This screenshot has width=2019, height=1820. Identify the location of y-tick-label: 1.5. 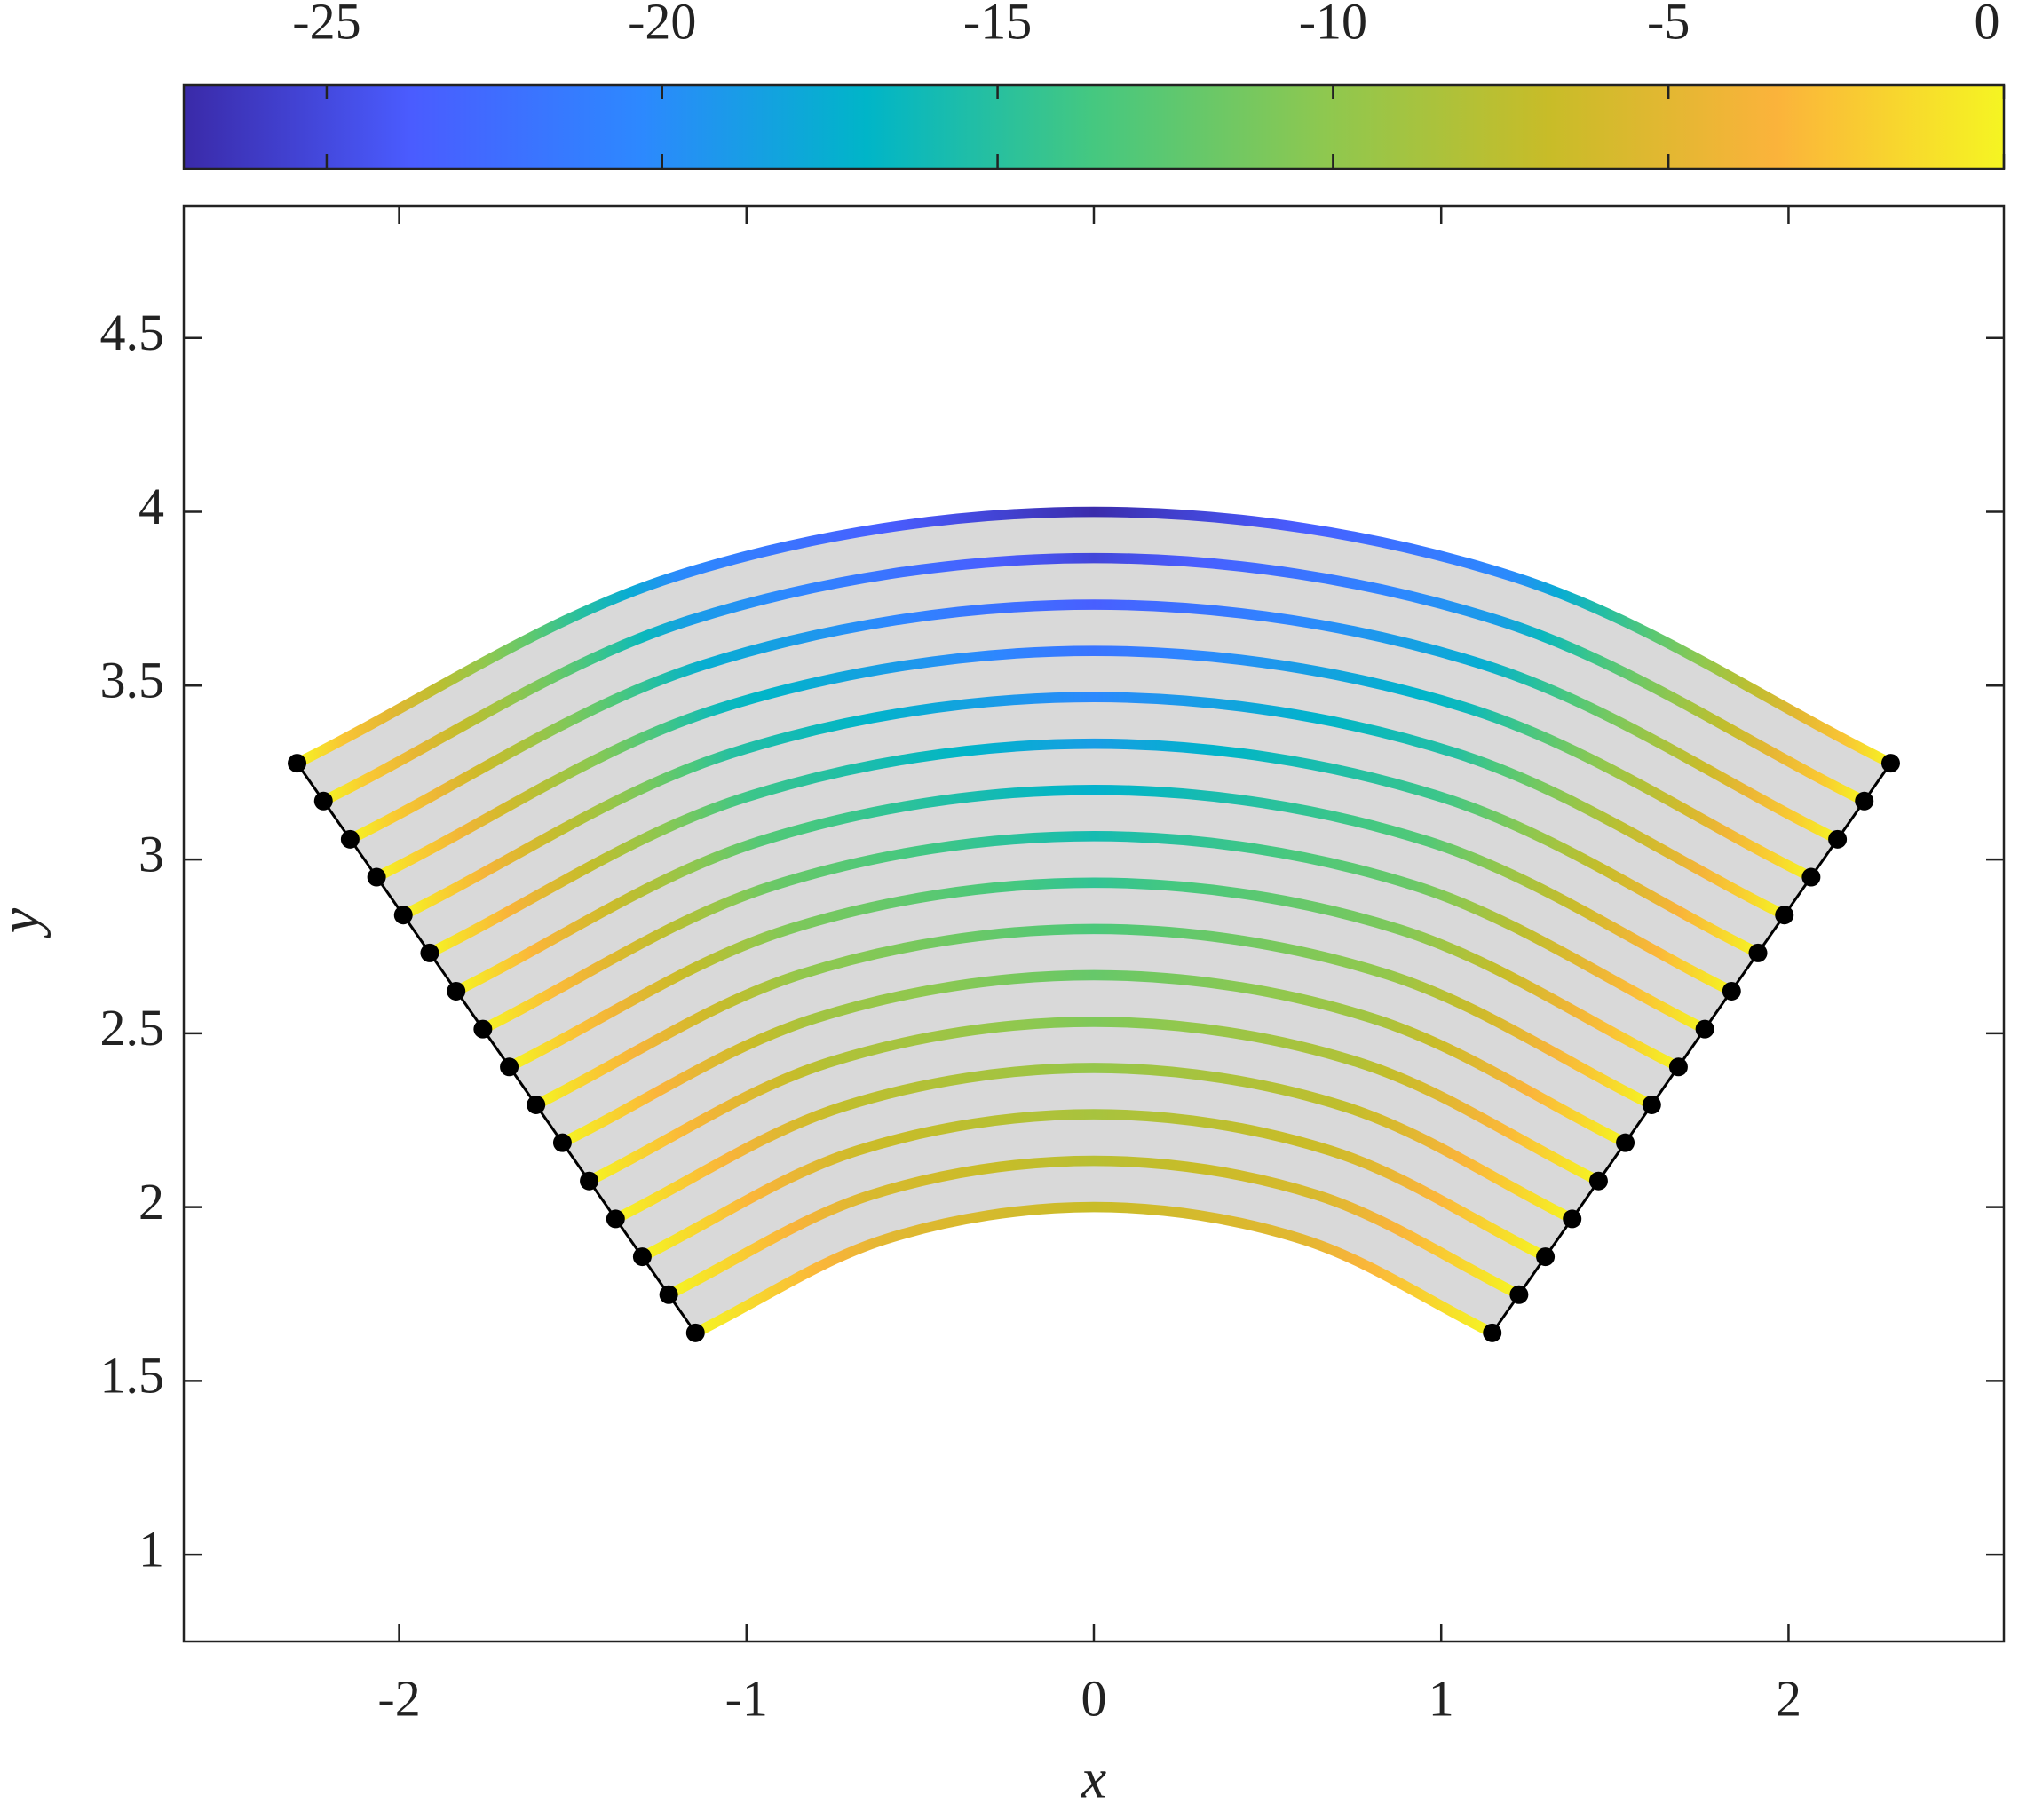
(132, 1376).